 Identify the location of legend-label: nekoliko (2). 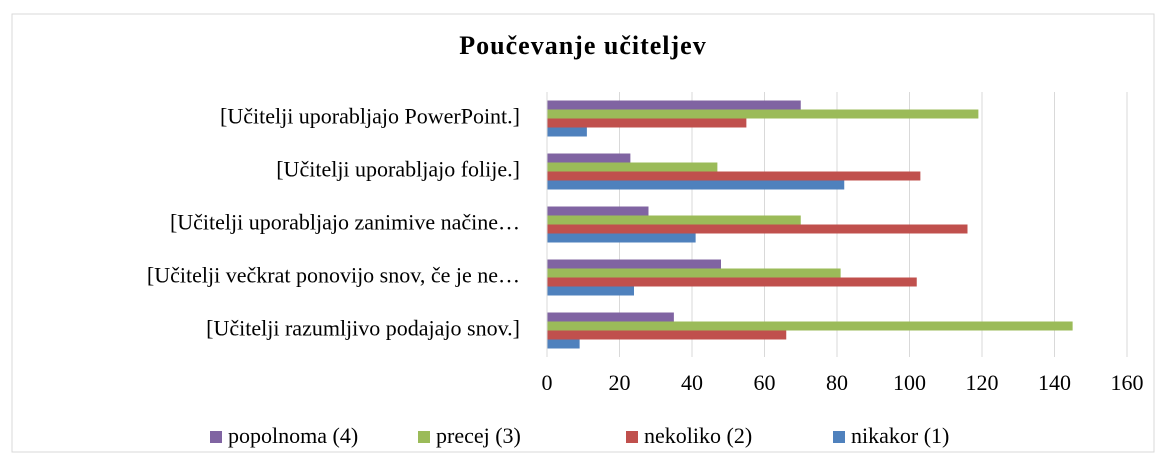
(698, 435).